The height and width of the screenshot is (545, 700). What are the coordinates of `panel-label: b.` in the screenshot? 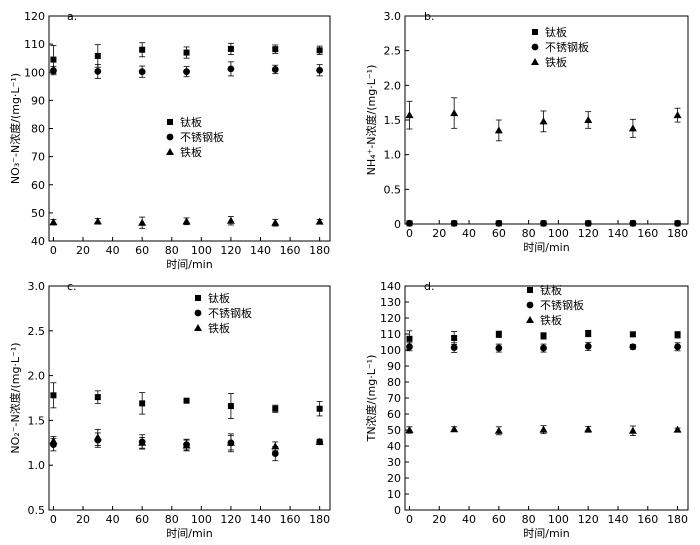 It's located at (429, 16).